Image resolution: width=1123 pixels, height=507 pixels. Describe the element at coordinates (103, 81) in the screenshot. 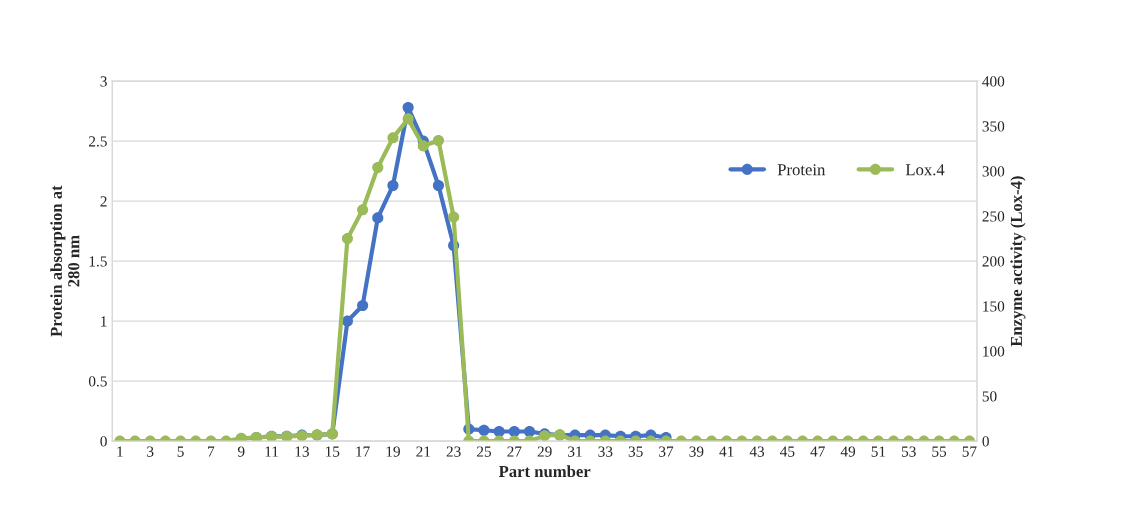

I see `y-tick-label: 3` at that location.